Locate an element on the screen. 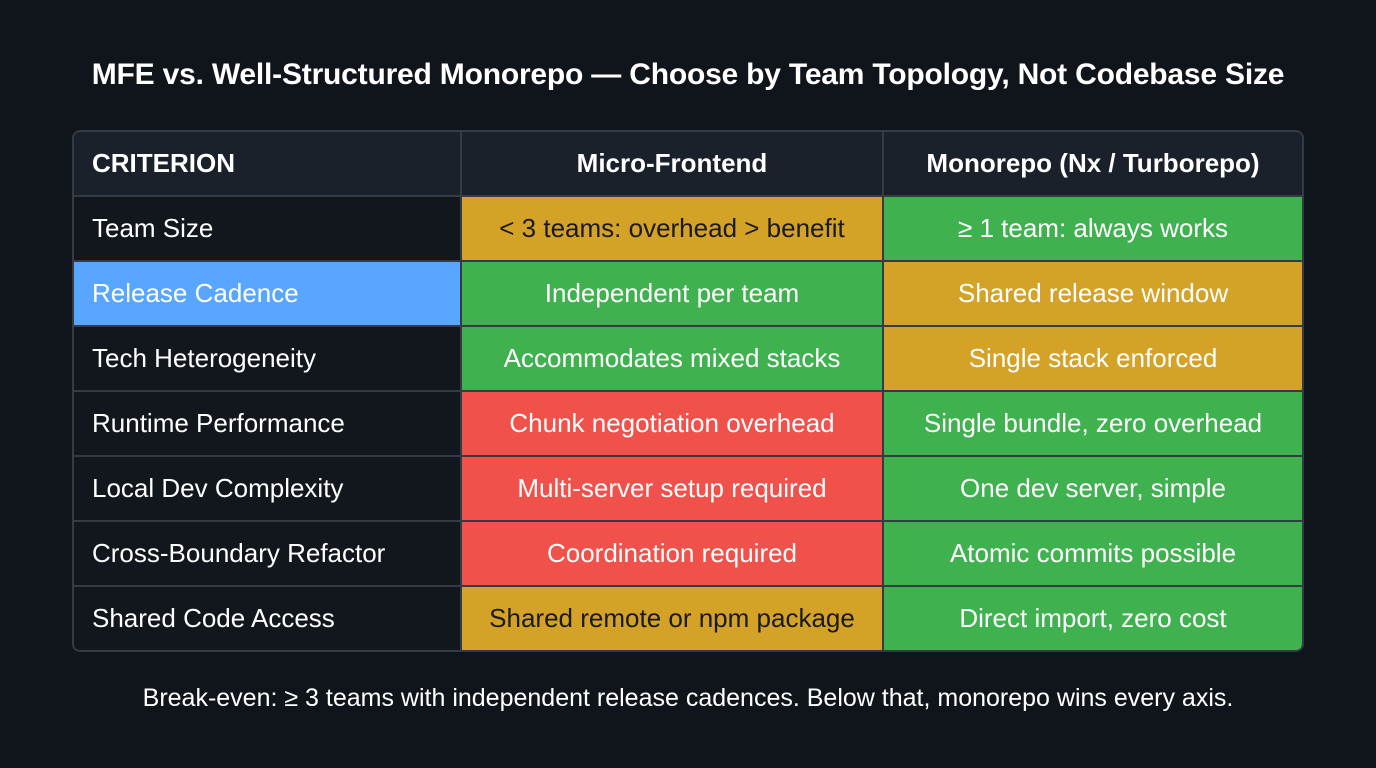 This screenshot has width=1376, height=768. header-micro-frontend: Micro-Frontend is located at coordinates (672, 163).